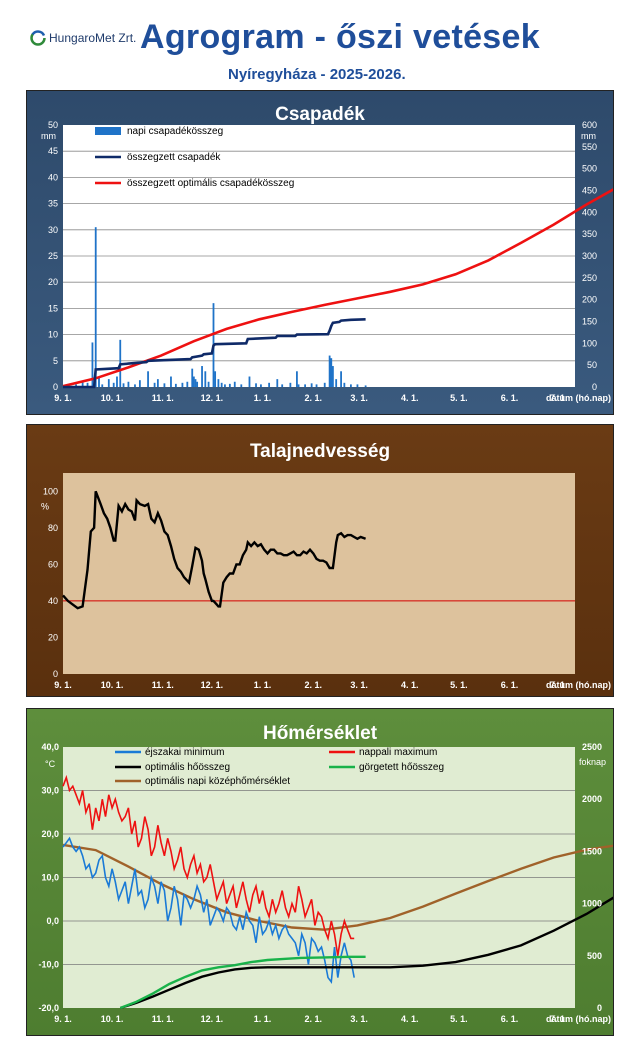 The image size is (640, 1059). I want to click on x-tick-label: 11. 1., so click(163, 685).